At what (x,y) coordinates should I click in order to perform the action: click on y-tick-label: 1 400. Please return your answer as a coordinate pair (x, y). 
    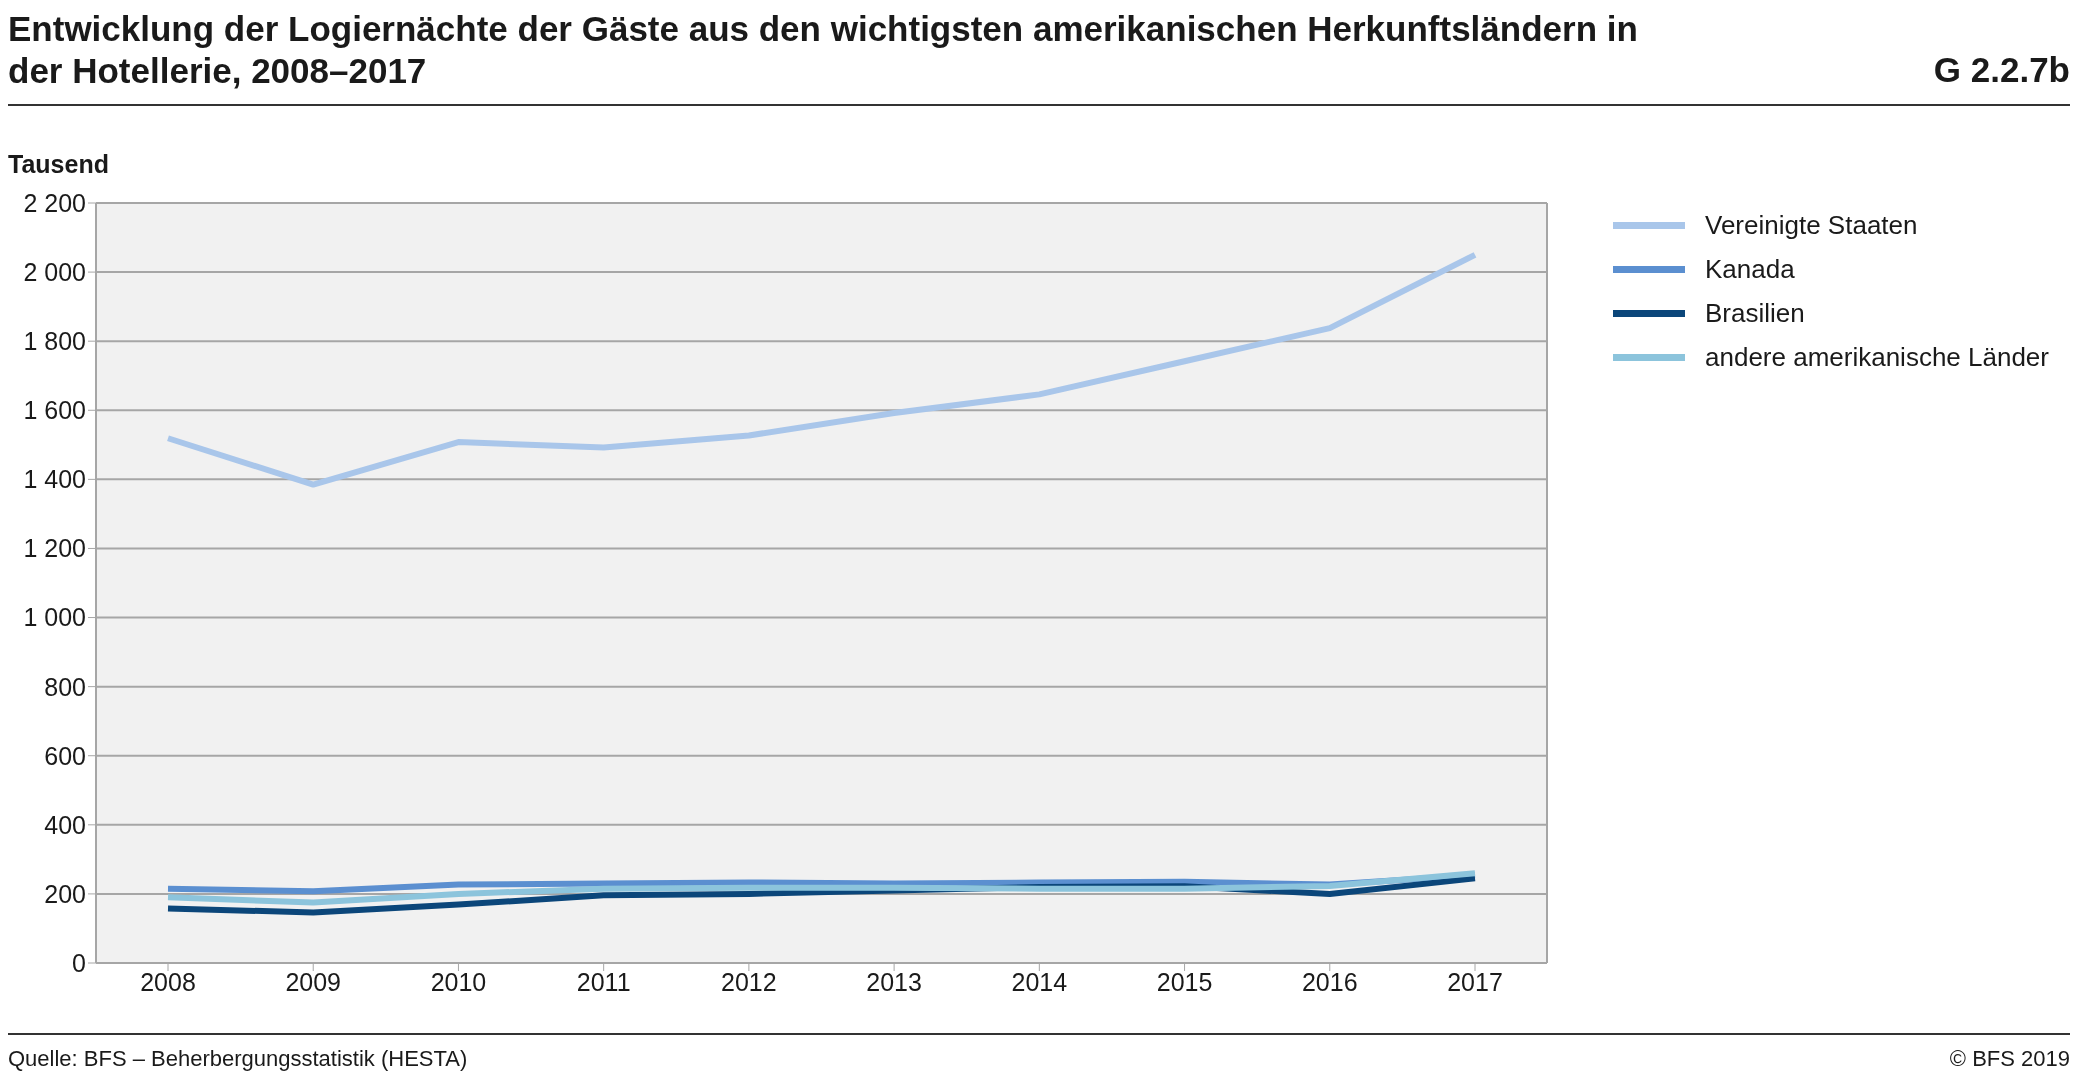
    Looking at the image, I should click on (54, 479).